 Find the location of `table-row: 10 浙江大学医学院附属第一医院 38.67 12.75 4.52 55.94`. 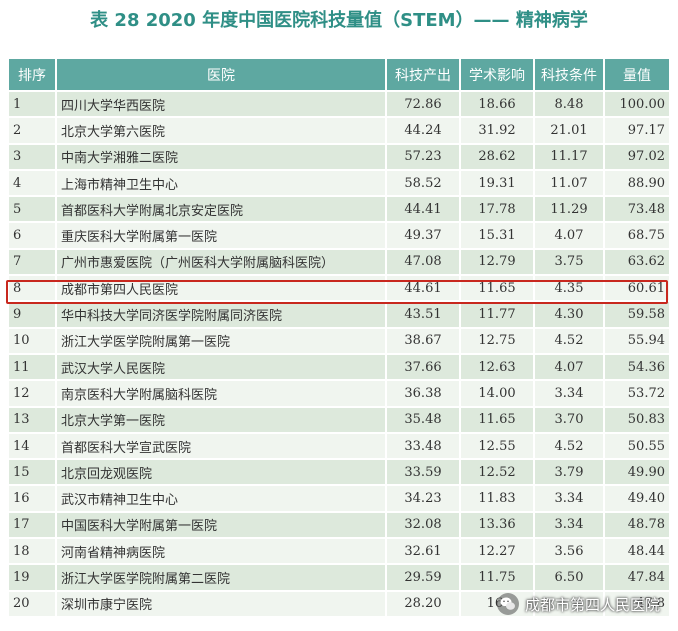

table-row: 10 浙江大学医学院附属第一医院 38.67 12.75 4.52 55.94 is located at coordinates (339, 340).